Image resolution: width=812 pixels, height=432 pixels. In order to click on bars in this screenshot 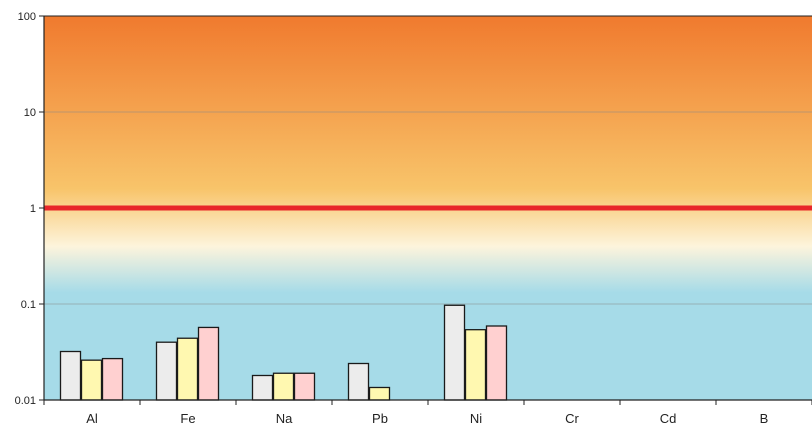, I will do `click(283, 352)`.